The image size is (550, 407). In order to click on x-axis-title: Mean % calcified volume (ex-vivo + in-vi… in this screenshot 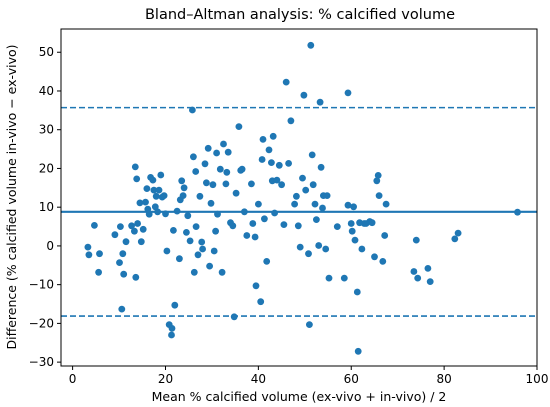, I will do `click(299, 396)`.